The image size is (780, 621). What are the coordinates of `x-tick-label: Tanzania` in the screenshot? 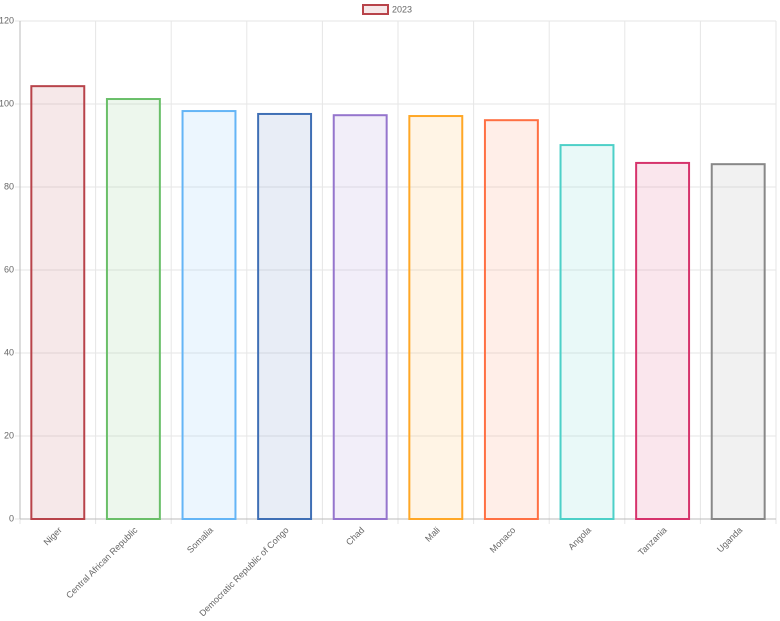 It's located at (652, 541).